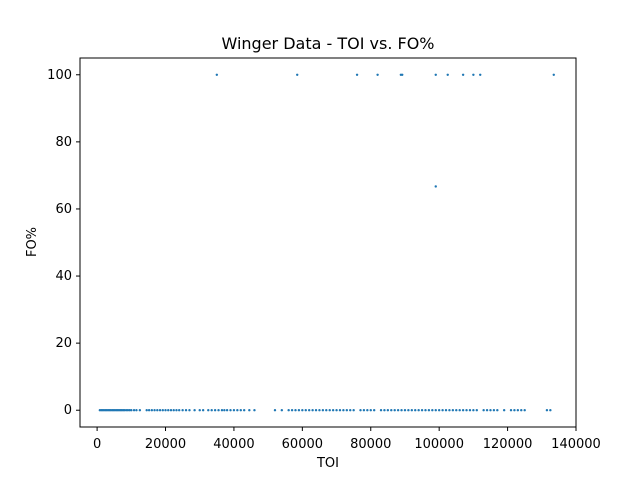  Describe the element at coordinates (576, 444) in the screenshot. I see `x-tick-label: 140000` at that location.